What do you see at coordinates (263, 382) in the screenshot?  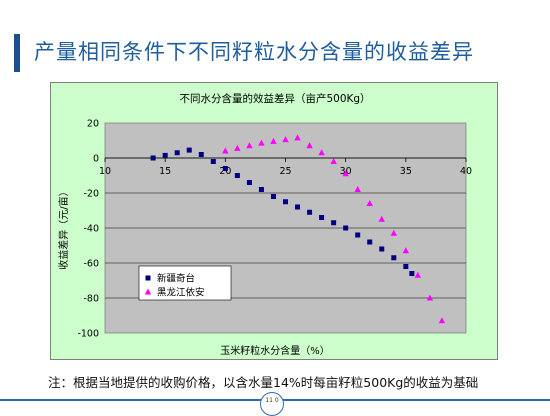 I see `footnote: 注：根据当地提供的收购价格，以含水量14%时每亩籽粒500Kg的收益为基础` at bounding box center [263, 382].